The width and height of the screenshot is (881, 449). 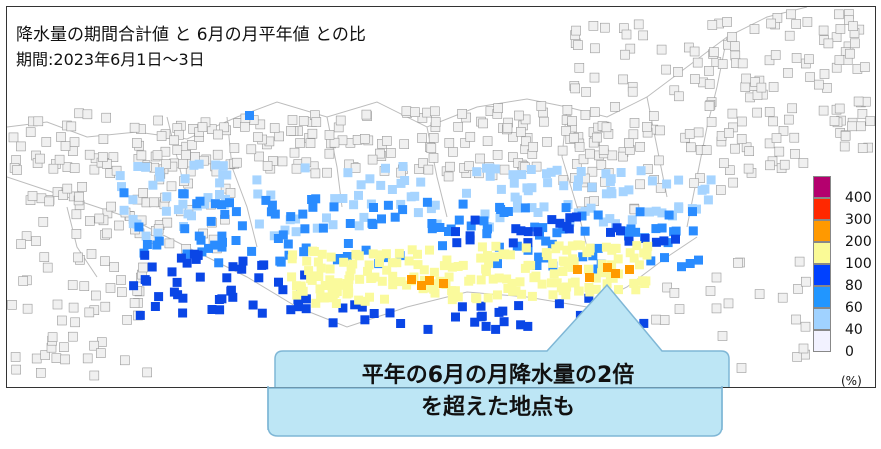 What do you see at coordinates (191, 35) in the screenshot?
I see `map-title: 降水量の期間合計値 と 6月の月平年値 との比` at bounding box center [191, 35].